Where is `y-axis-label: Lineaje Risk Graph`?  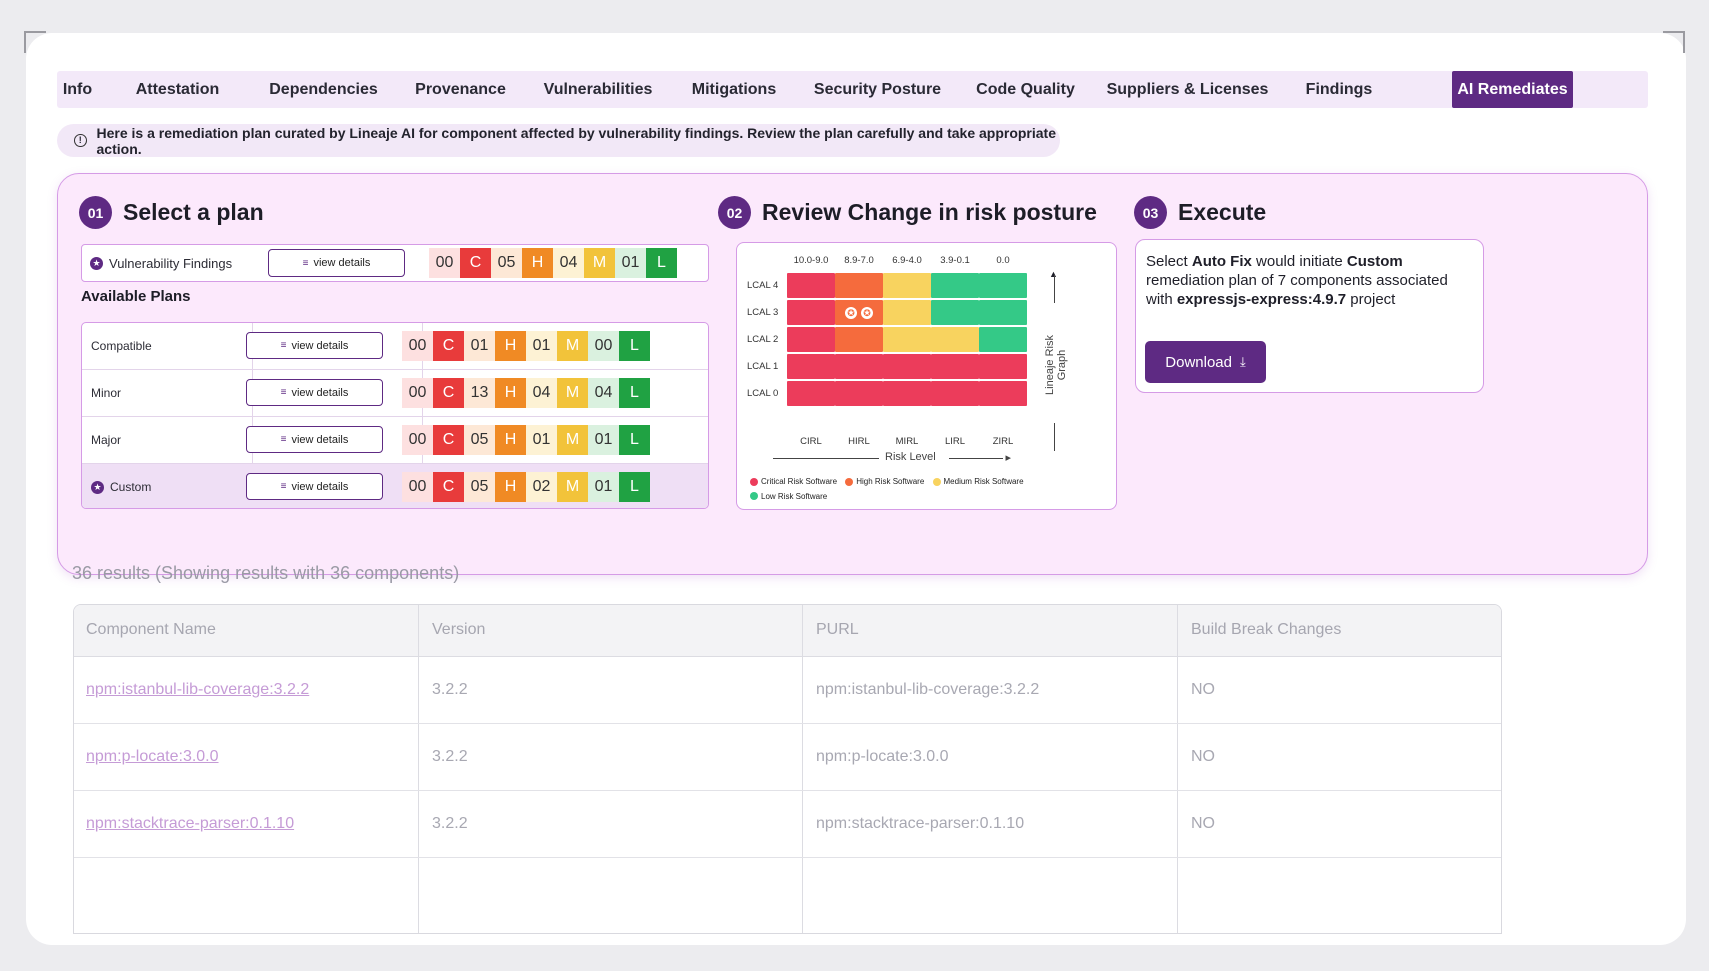 y-axis-label: Lineaje Risk Graph is located at coordinates (1056, 365).